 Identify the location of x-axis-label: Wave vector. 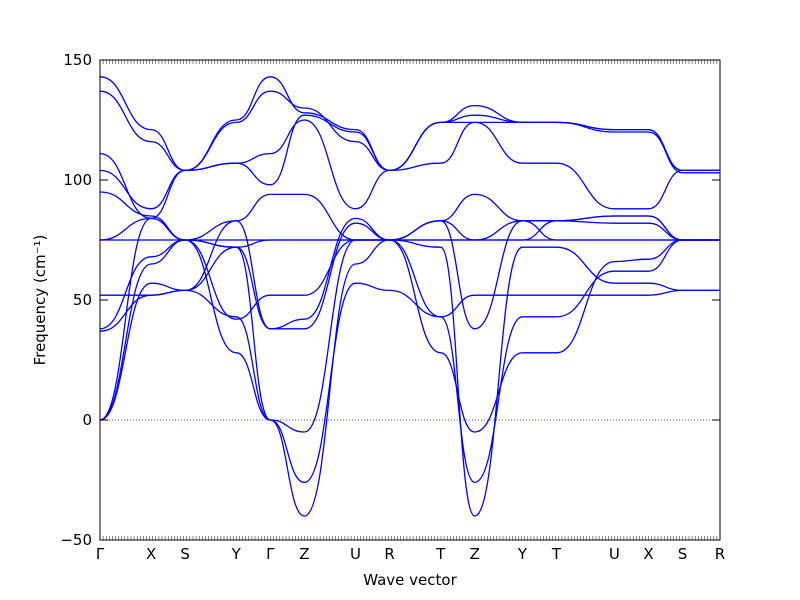
(410, 580).